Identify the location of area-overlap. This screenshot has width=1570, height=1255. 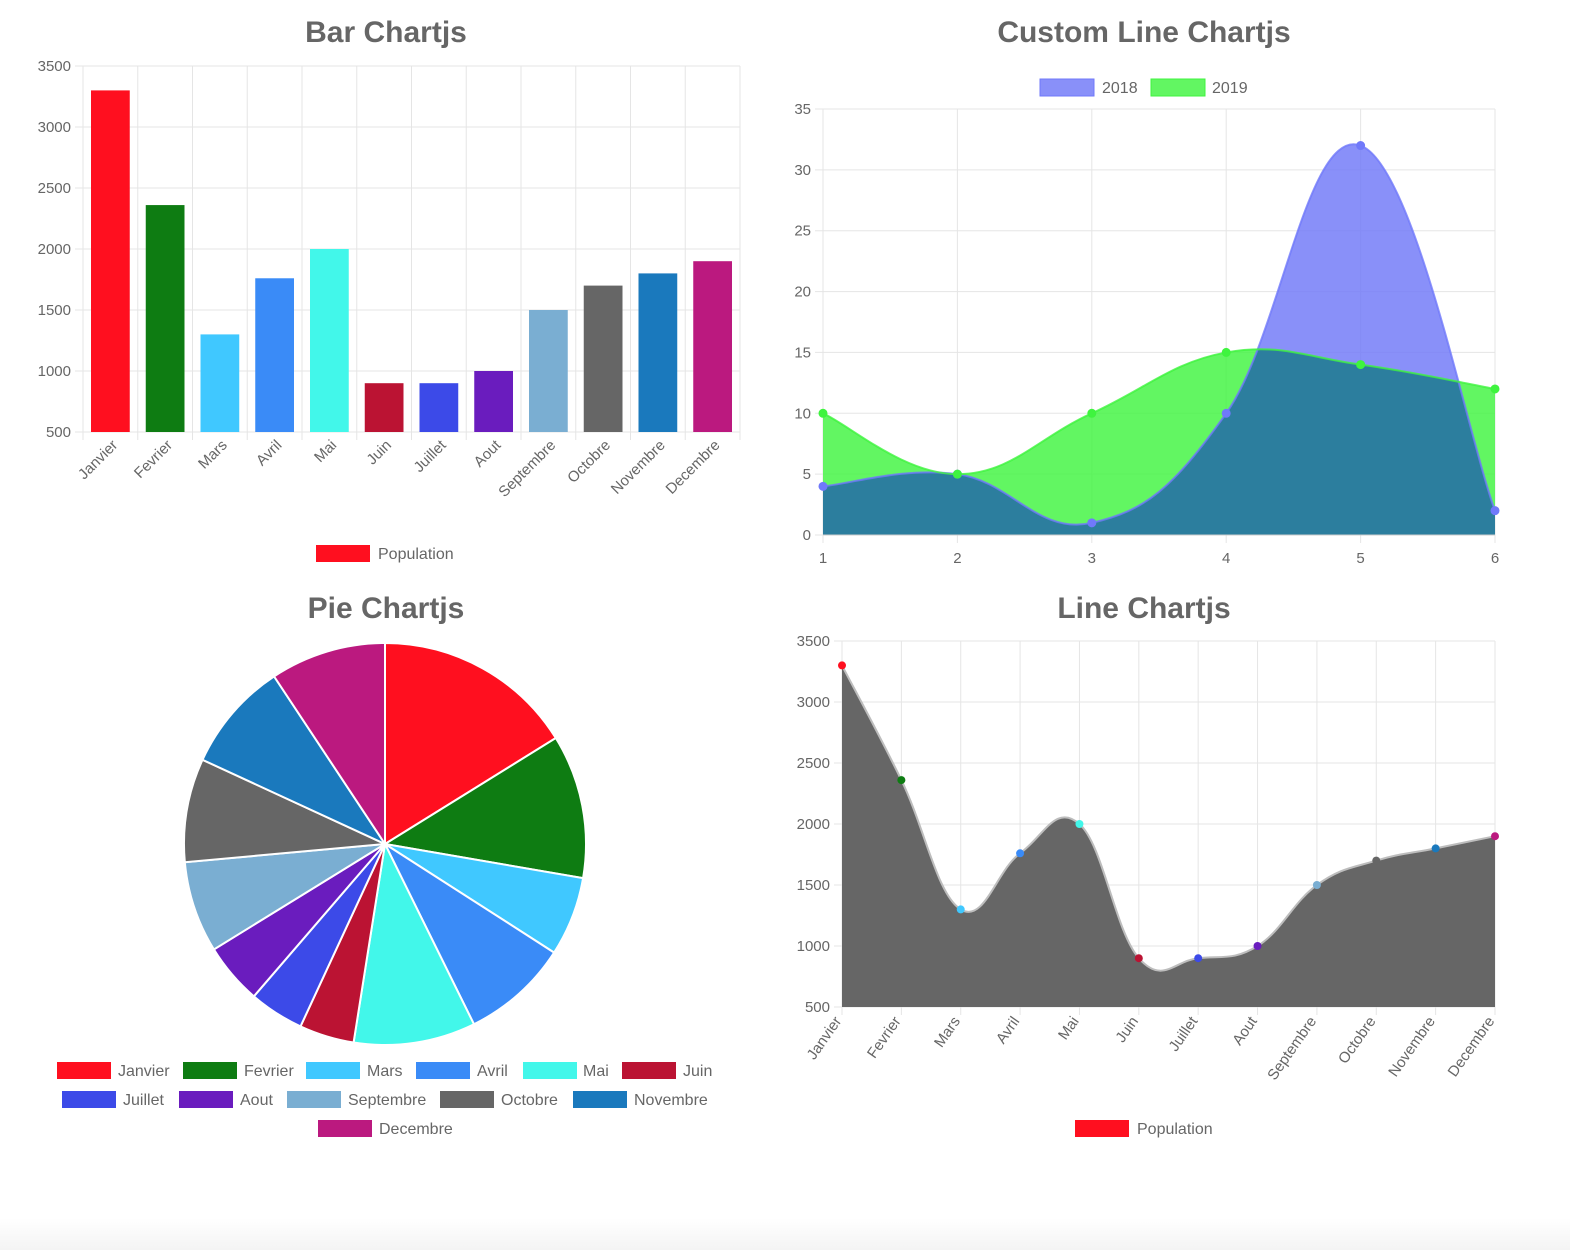
(1159, 442).